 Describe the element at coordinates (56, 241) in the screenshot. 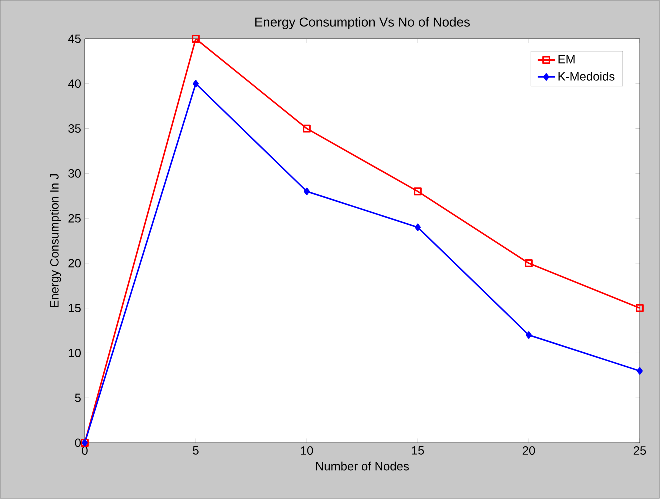

I see `y-axis-title: Energy Consumption In J` at that location.